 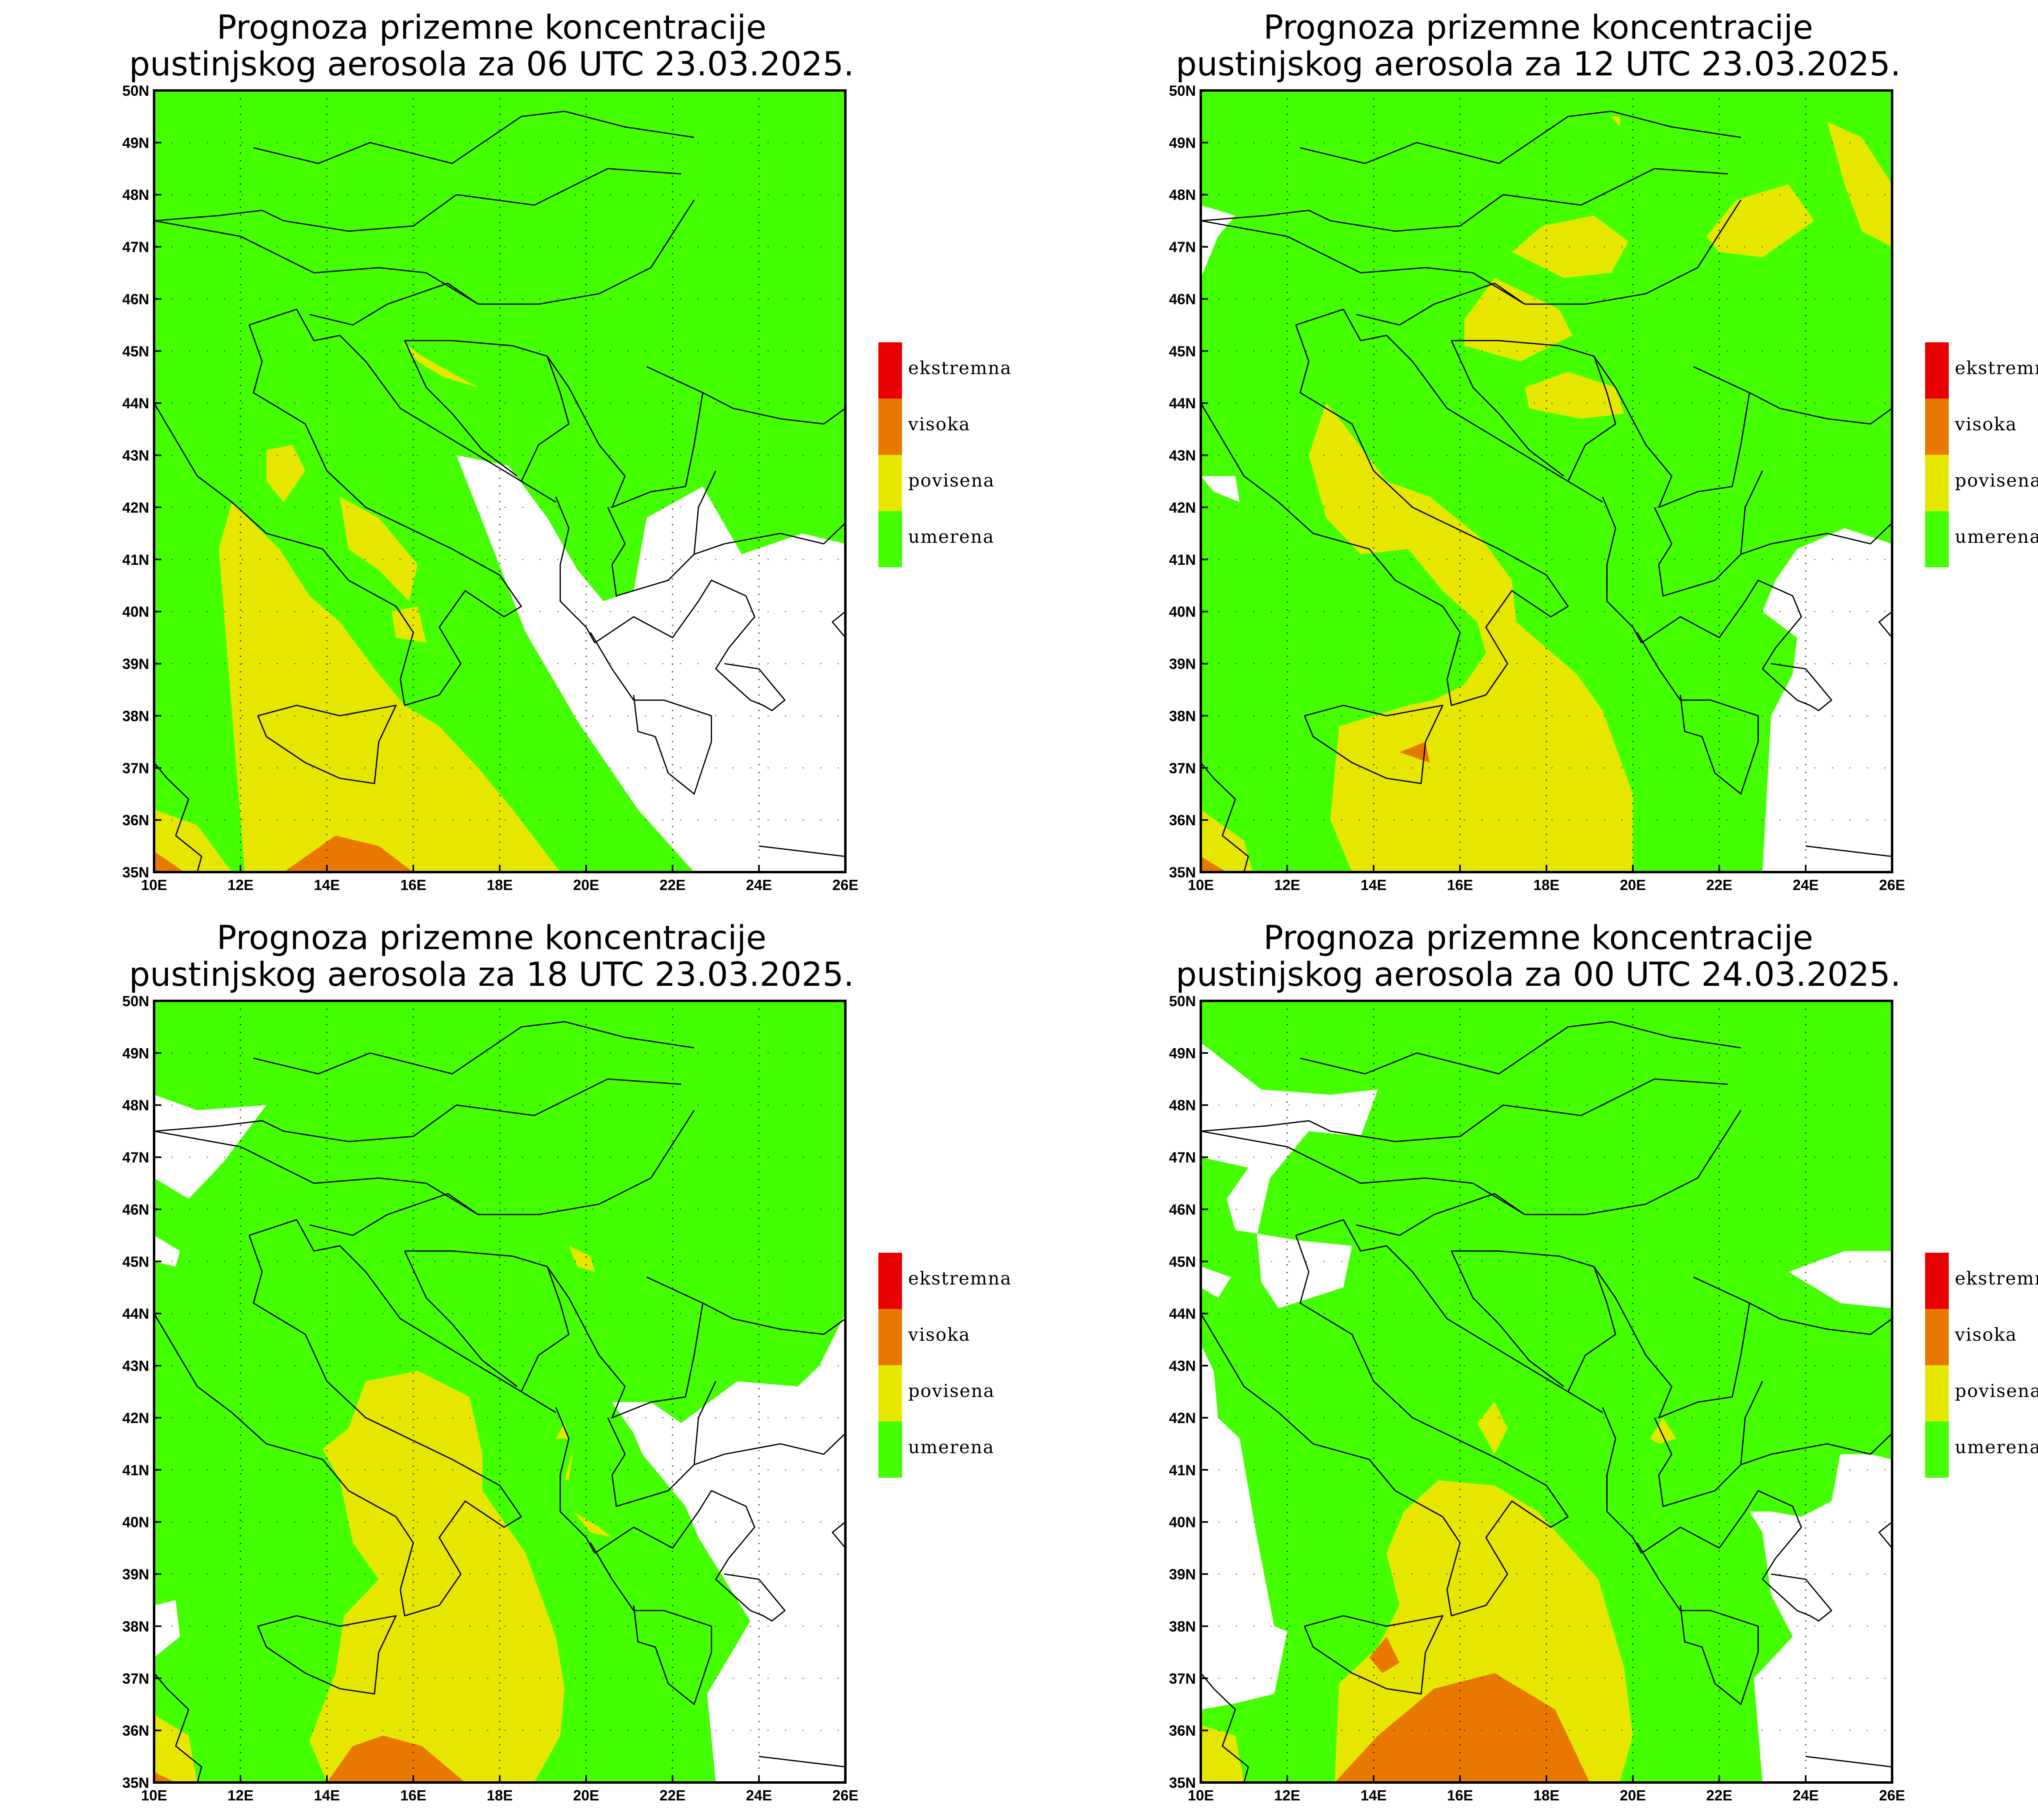 I want to click on coastline-borders, so click(x=500, y=492).